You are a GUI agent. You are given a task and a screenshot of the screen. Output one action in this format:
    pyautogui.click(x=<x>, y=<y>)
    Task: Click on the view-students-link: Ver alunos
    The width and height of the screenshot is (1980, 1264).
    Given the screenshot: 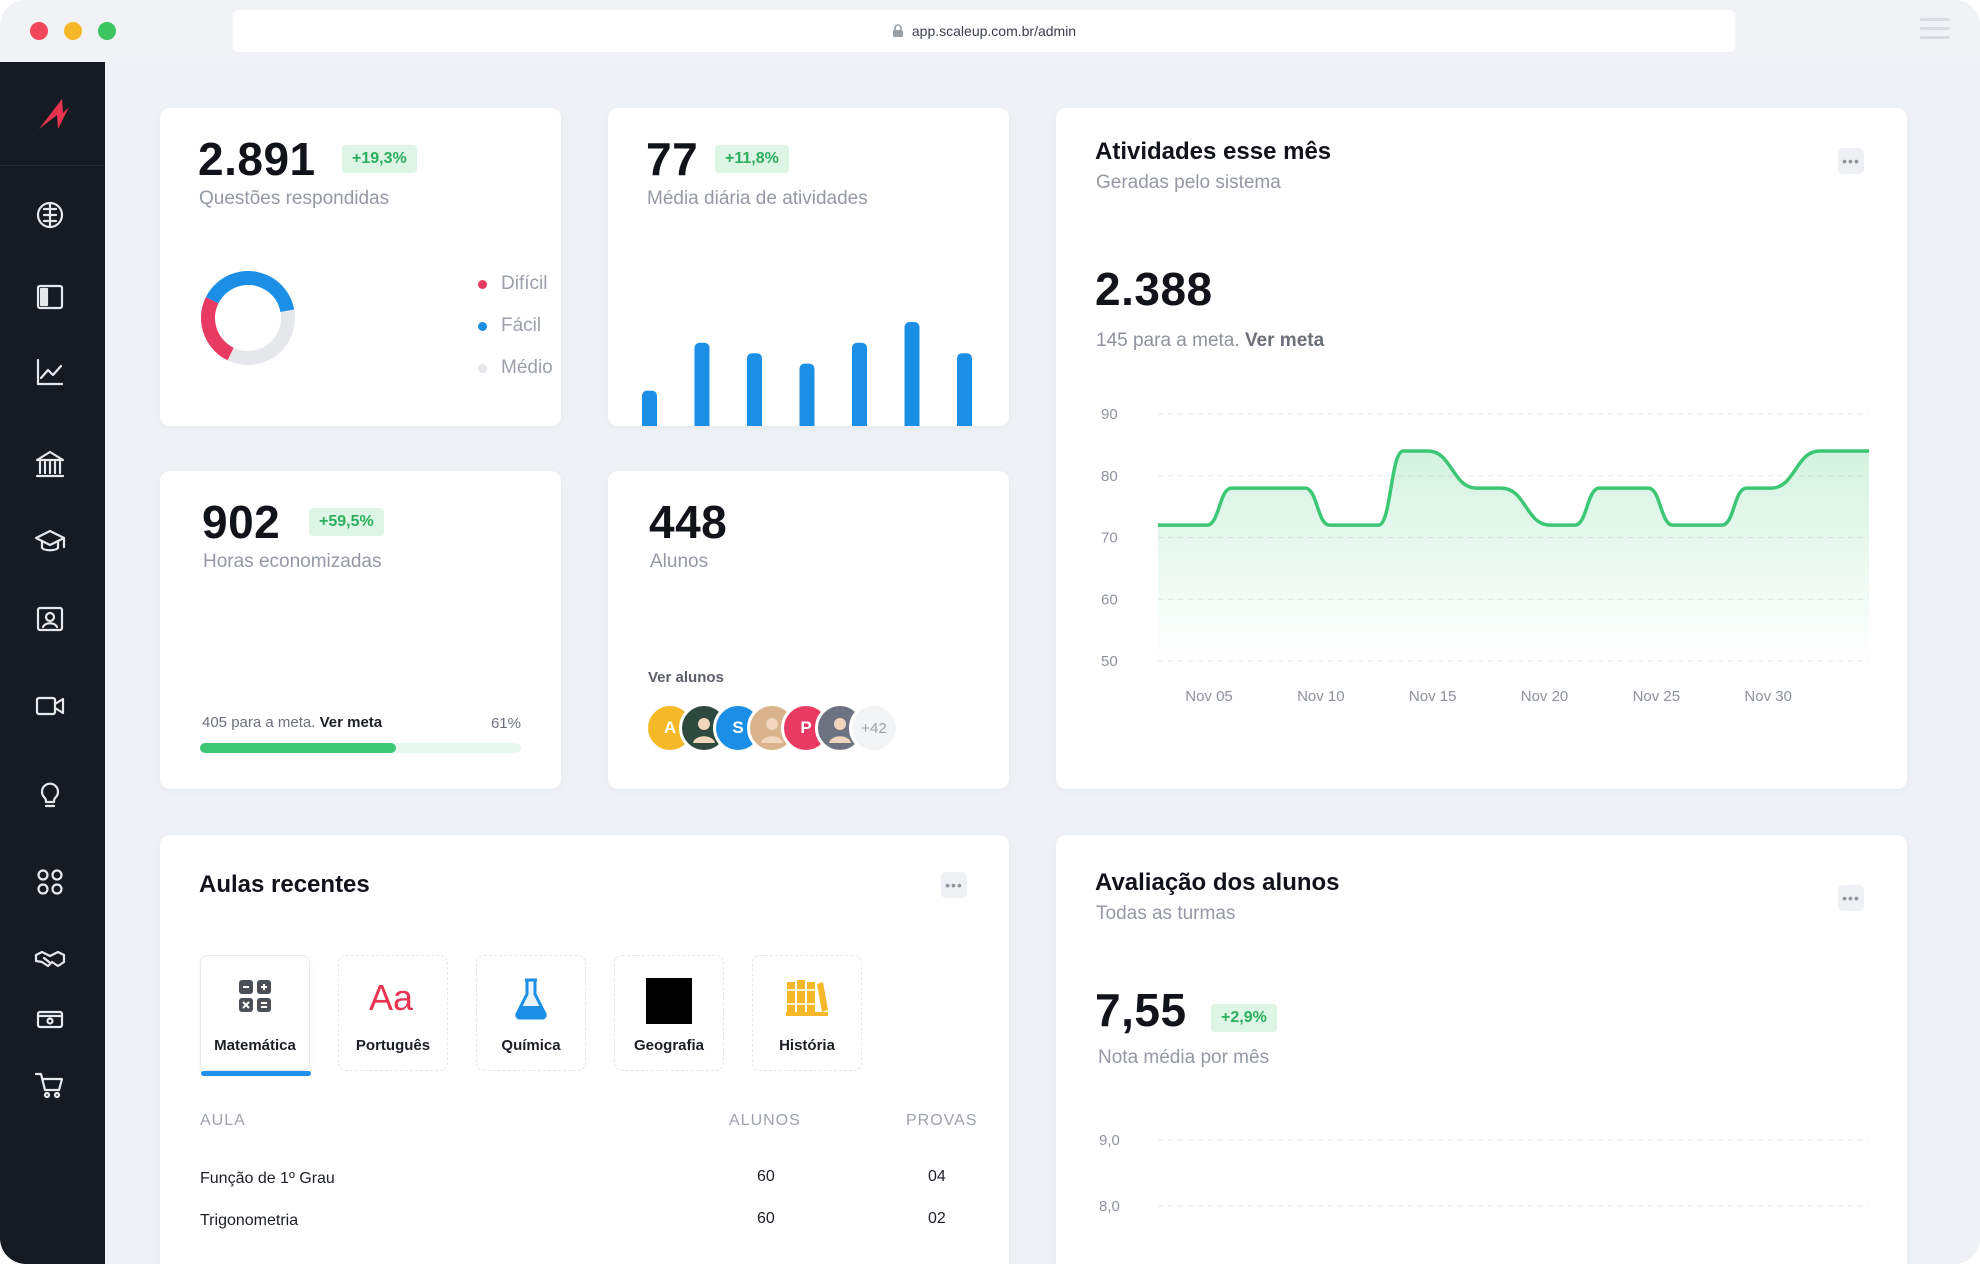 What is the action you would take?
    pyautogui.click(x=686, y=677)
    